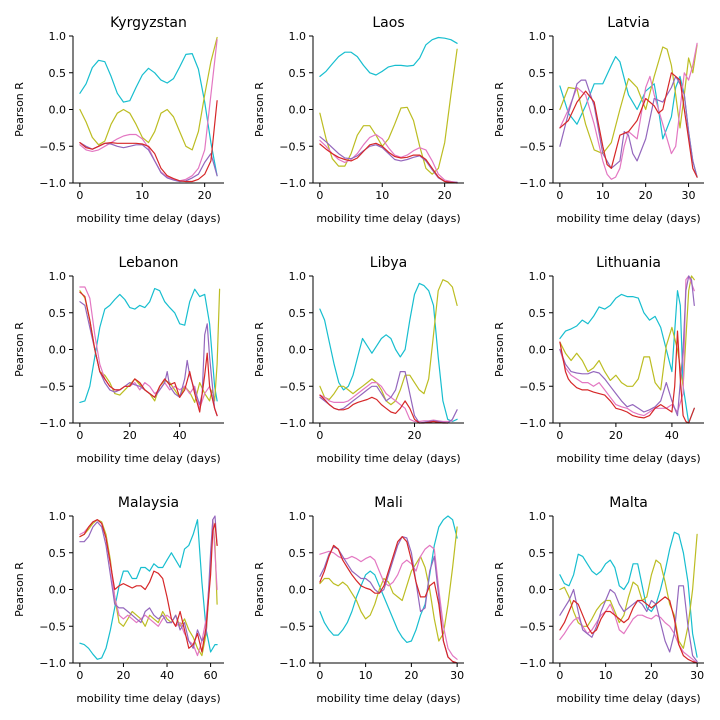 The width and height of the screenshot is (720, 720). What do you see at coordinates (148, 503) in the screenshot?
I see `subplot-title: Malaysia` at bounding box center [148, 503].